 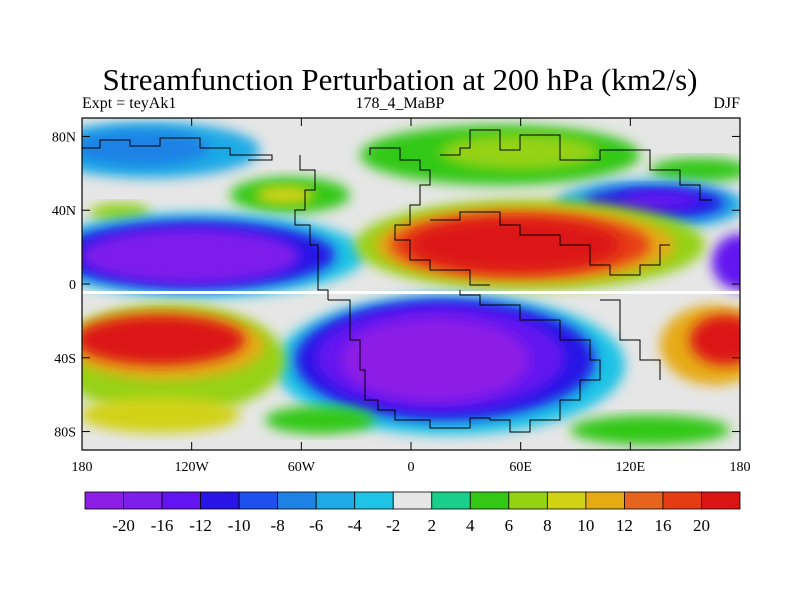 I want to click on colorbar-label: 10, so click(x=585, y=525).